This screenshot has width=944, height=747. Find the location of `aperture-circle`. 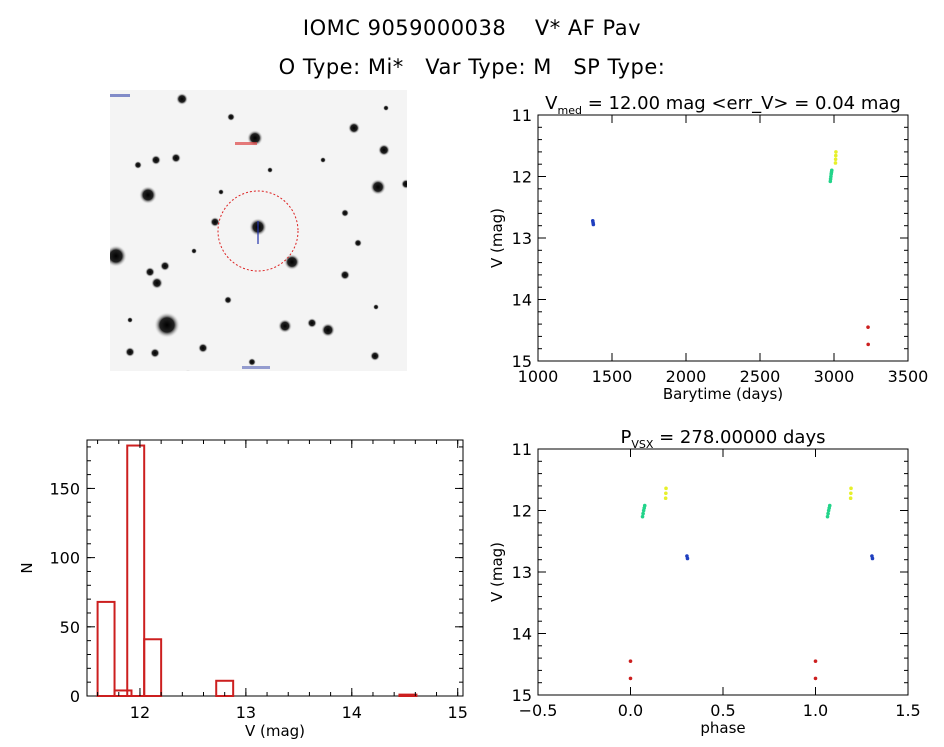

aperture-circle is located at coordinates (258, 231).